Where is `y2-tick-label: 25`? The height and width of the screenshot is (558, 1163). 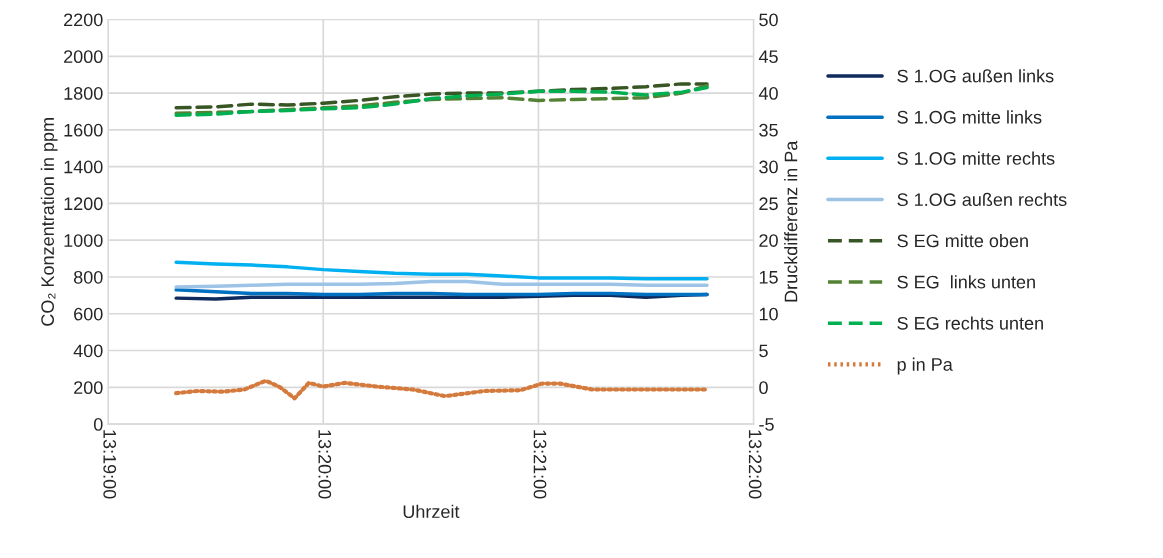
y2-tick-label: 25 is located at coordinates (768, 204).